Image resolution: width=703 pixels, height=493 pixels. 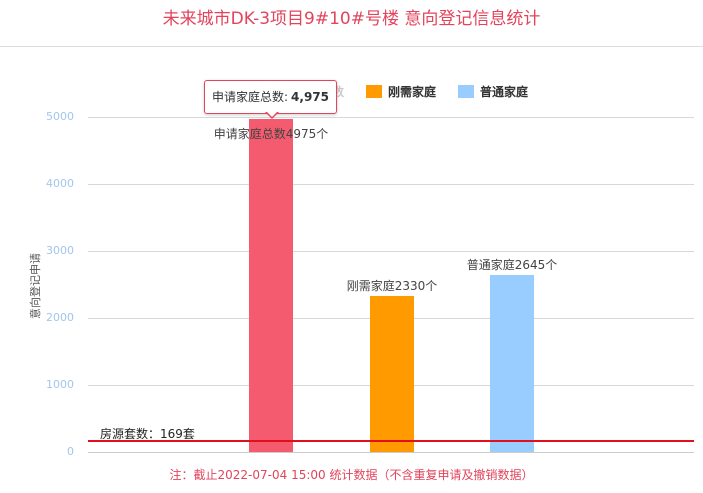 What do you see at coordinates (60, 250) in the screenshot?
I see `ytick-label: 3000` at bounding box center [60, 250].